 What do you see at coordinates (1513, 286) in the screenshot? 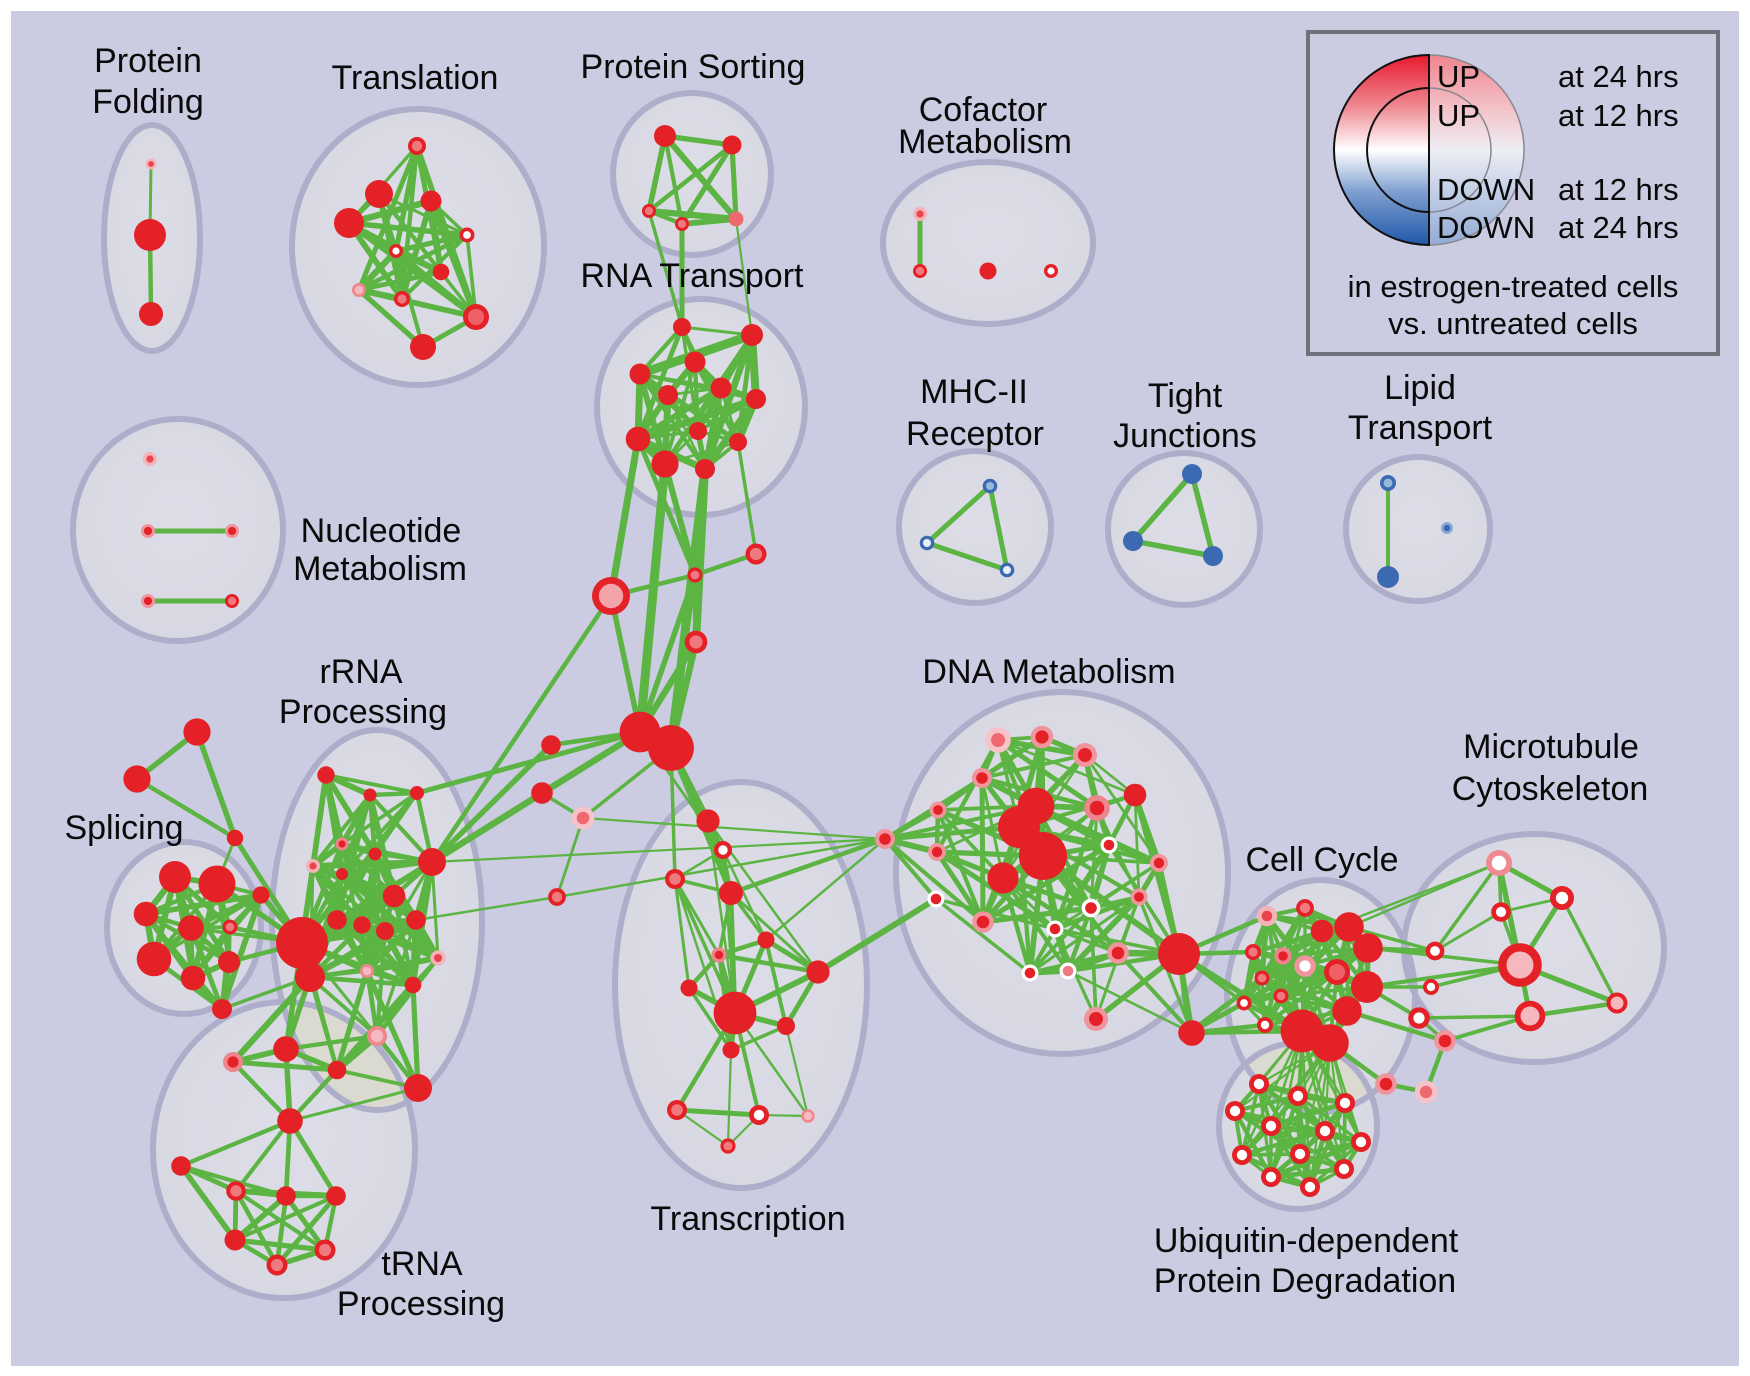
I see `svg-text: in estrogen-treated cells` at bounding box center [1513, 286].